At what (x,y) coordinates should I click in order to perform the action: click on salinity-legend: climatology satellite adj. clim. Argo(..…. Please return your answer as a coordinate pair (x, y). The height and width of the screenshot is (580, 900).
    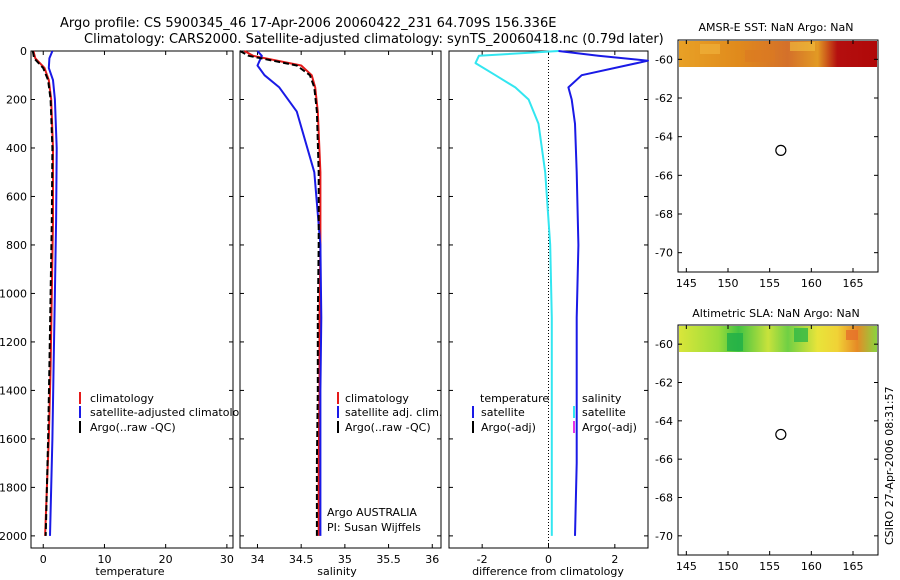
    Looking at the image, I should click on (389, 413).